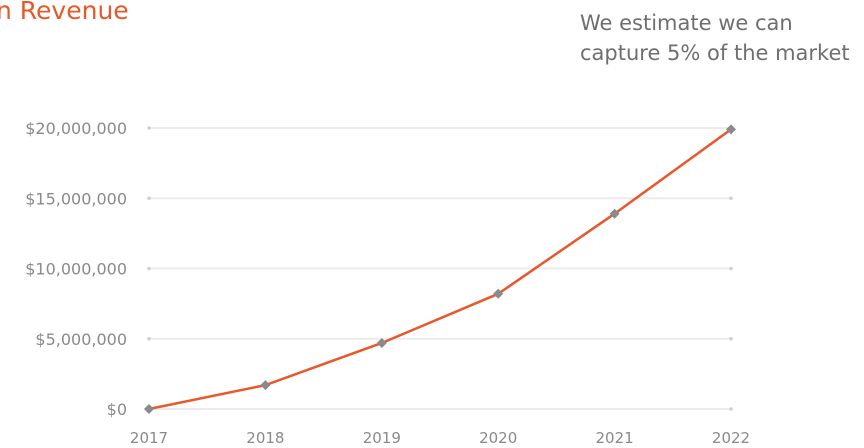 The image size is (864, 448). I want to click on y-tick-label: $0, so click(117, 409).